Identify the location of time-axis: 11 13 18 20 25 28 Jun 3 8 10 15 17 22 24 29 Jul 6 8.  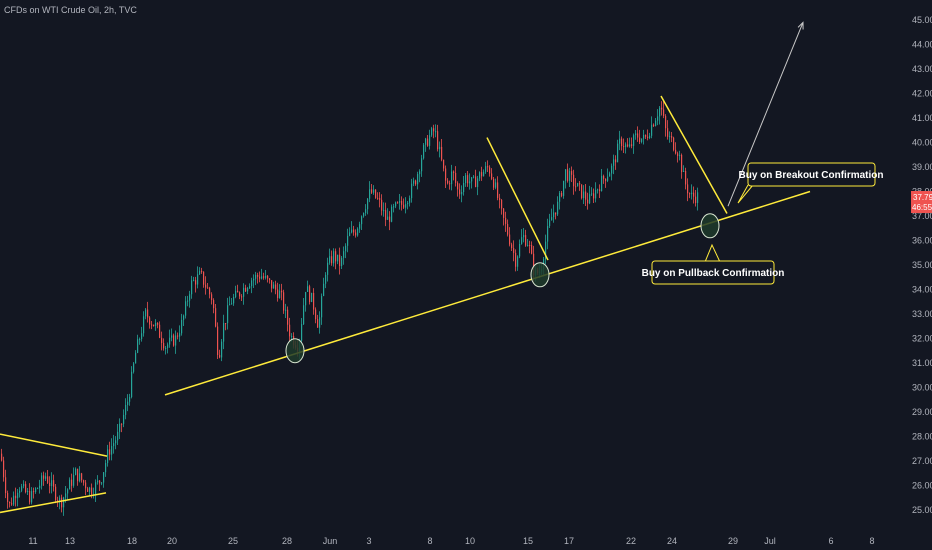
(451, 541).